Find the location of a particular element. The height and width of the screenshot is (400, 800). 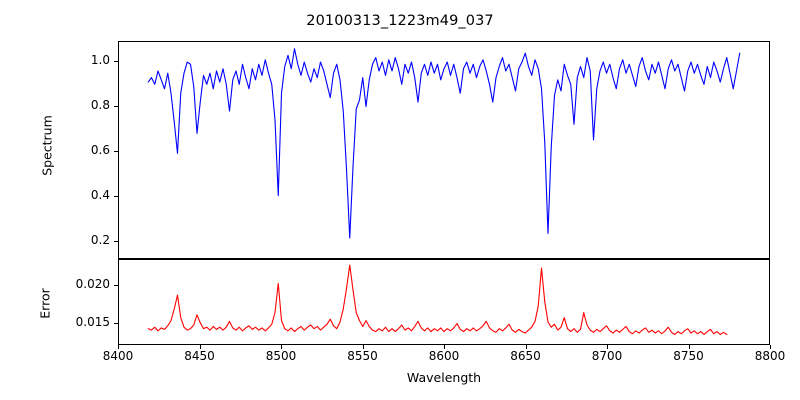

x-tick-label: 8500 is located at coordinates (281, 356).